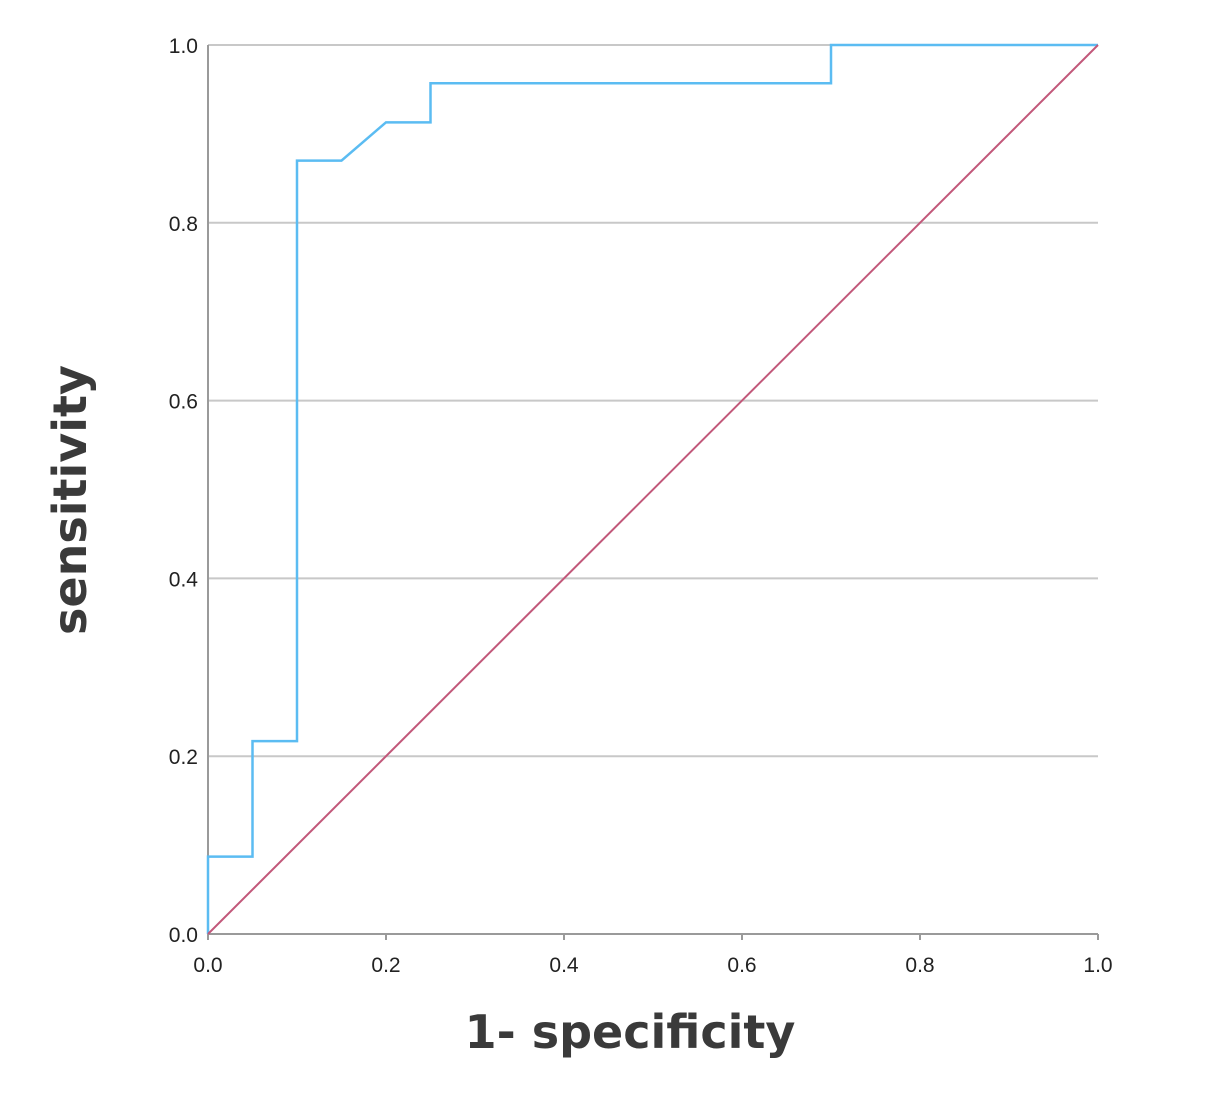 The image size is (1216, 1093). I want to click on x-tick-label: 0.0, so click(207, 965).